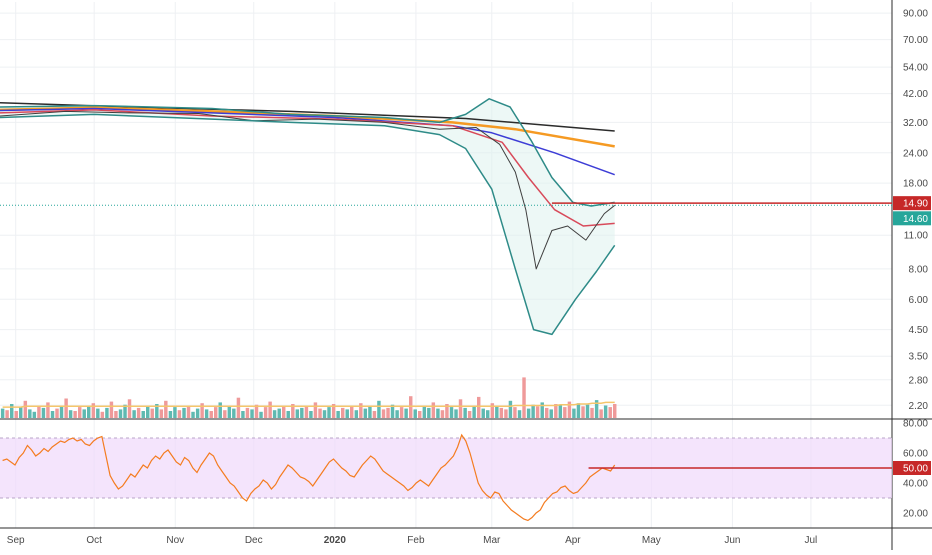 This screenshot has height=555, width=932. What do you see at coordinates (811, 540) in the screenshot?
I see `time-tick-label: Jul` at bounding box center [811, 540].